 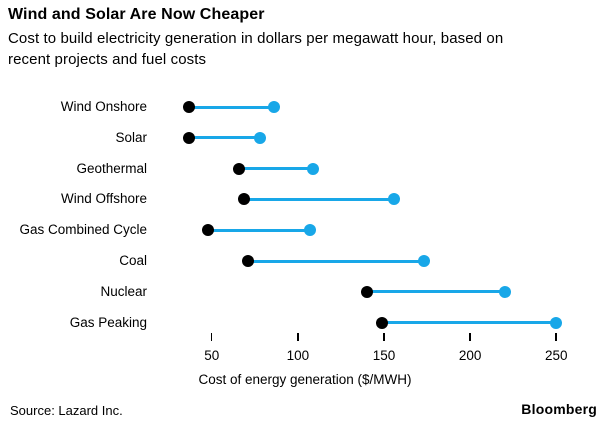 I want to click on category-label: Coal, so click(x=133, y=260).